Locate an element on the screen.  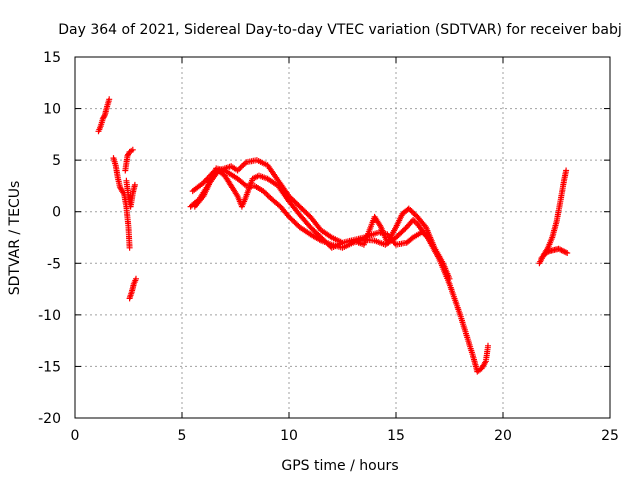
x-tick-label: 15 is located at coordinates (396, 436).